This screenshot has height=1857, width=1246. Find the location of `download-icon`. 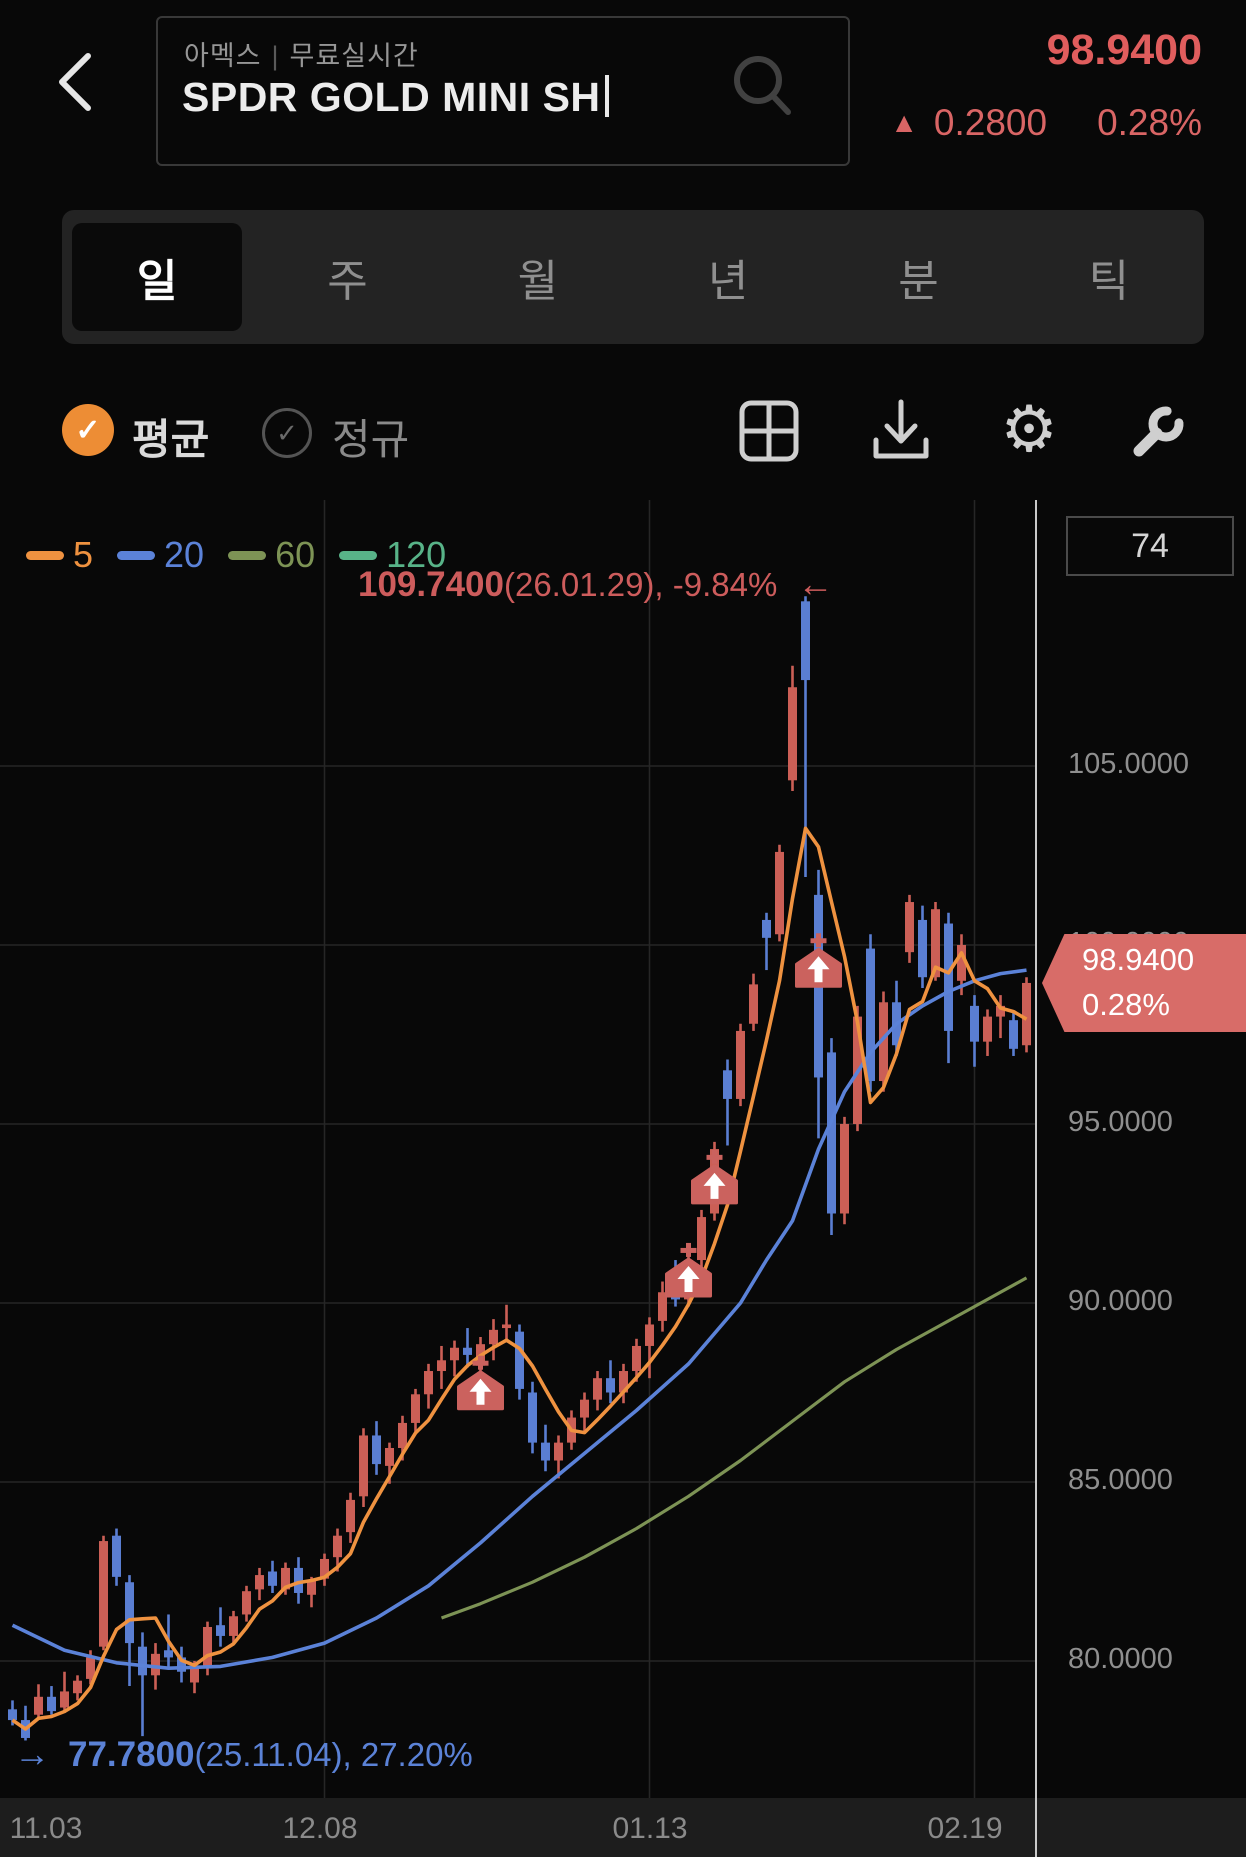

download-icon is located at coordinates (901, 431).